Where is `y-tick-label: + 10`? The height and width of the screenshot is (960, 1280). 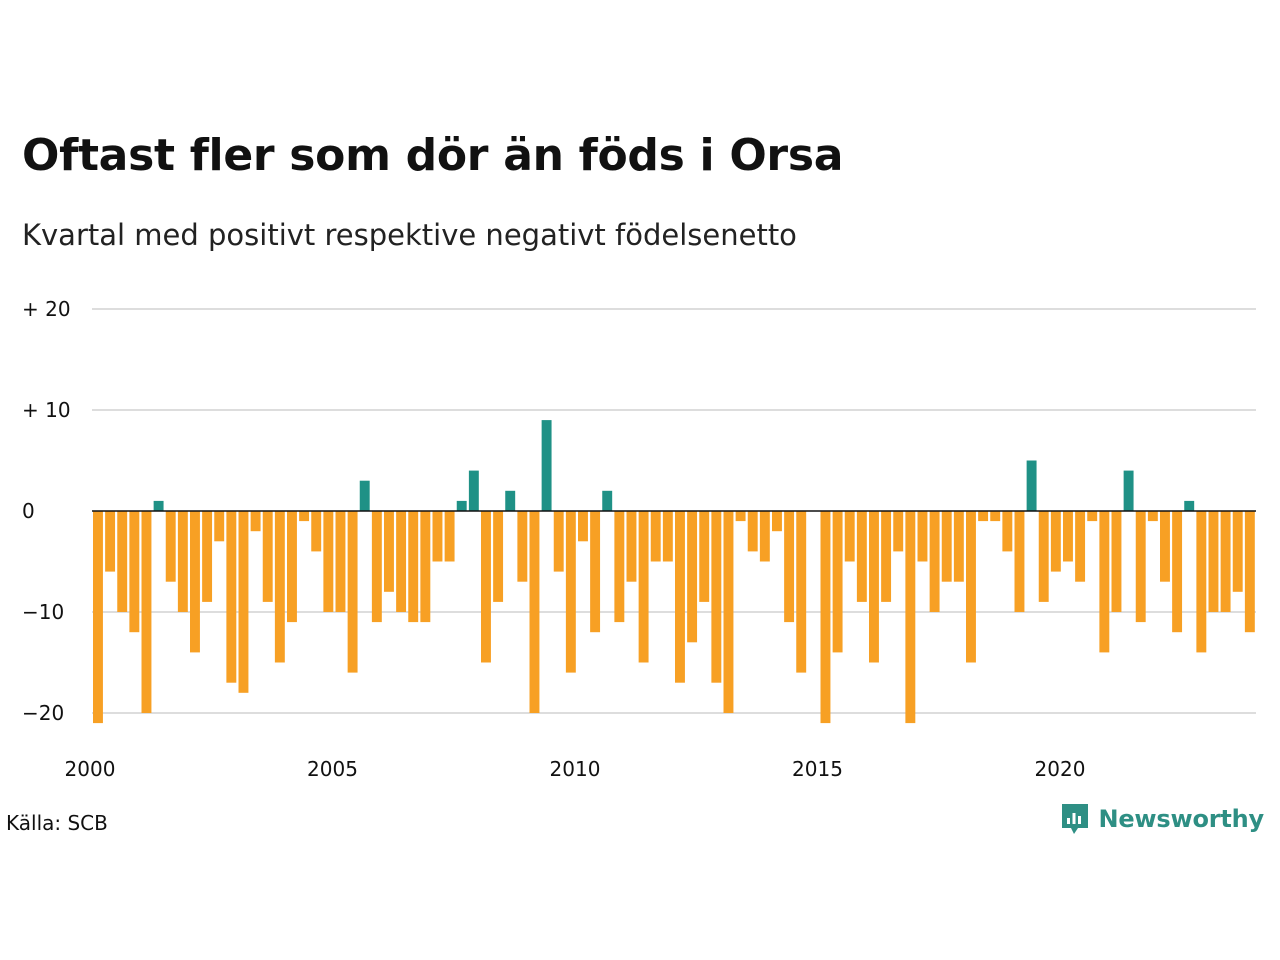
y-tick-label: + 10 is located at coordinates (46, 410).